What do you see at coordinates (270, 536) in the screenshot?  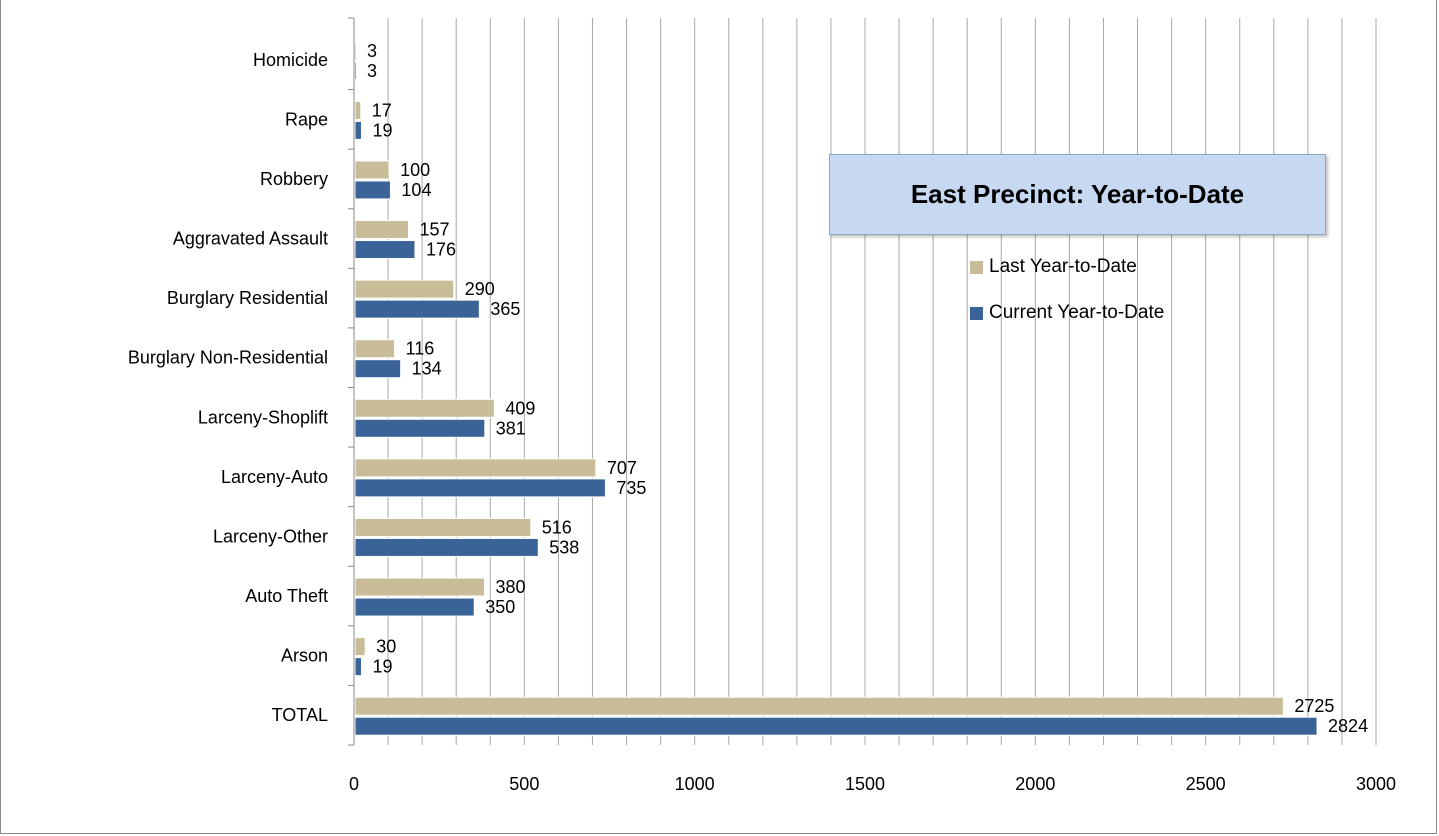 I see `category-label: Larceny-Other` at bounding box center [270, 536].